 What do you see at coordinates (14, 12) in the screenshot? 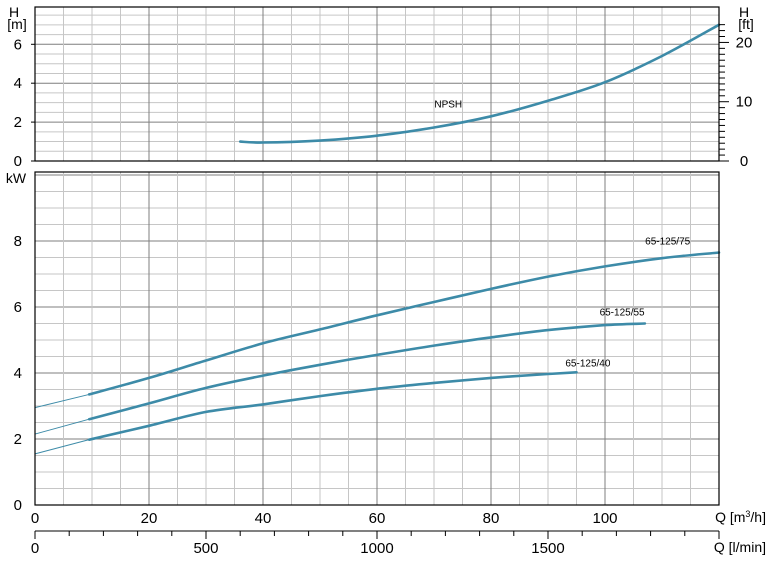
I see `npsh-y-label: H` at bounding box center [14, 12].